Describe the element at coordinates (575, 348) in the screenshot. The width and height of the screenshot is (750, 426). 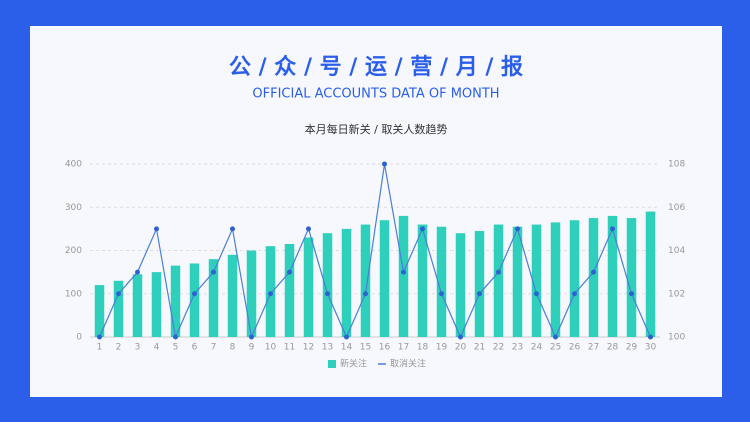
I see `x-tick-label: 26` at that location.